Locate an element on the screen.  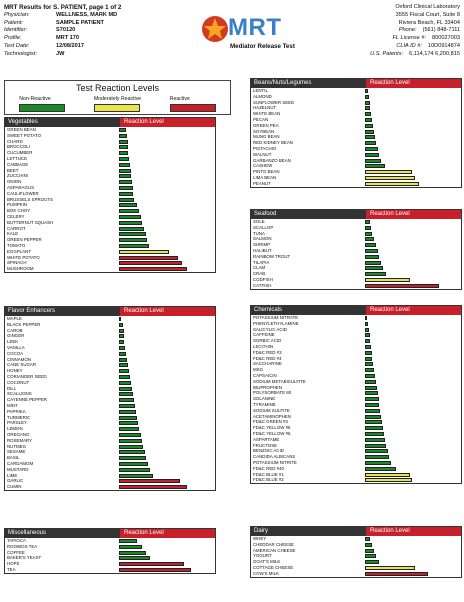
lab-address1: 3555 Fiscal Court, Suite 8 is located at coordinates (427, 14).